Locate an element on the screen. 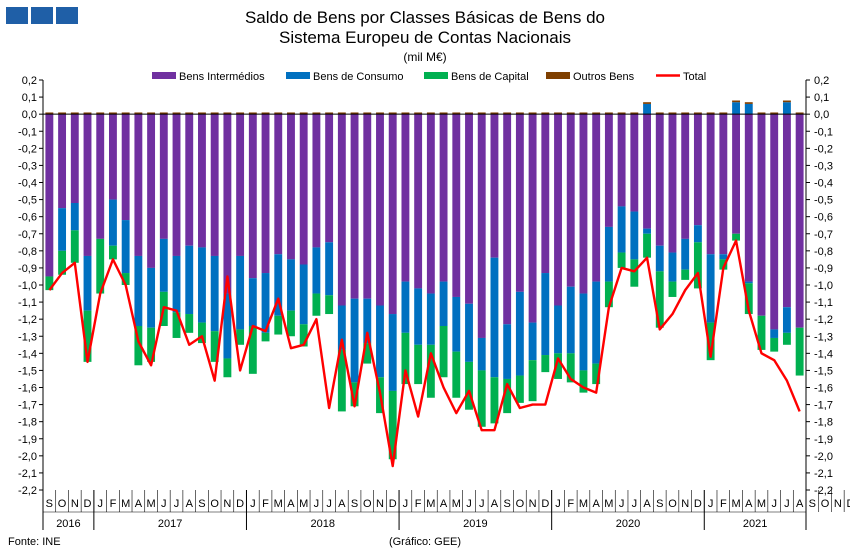 The width and height of the screenshot is (850, 558). y-tick-label-right: -0,7 is located at coordinates (823, 235).